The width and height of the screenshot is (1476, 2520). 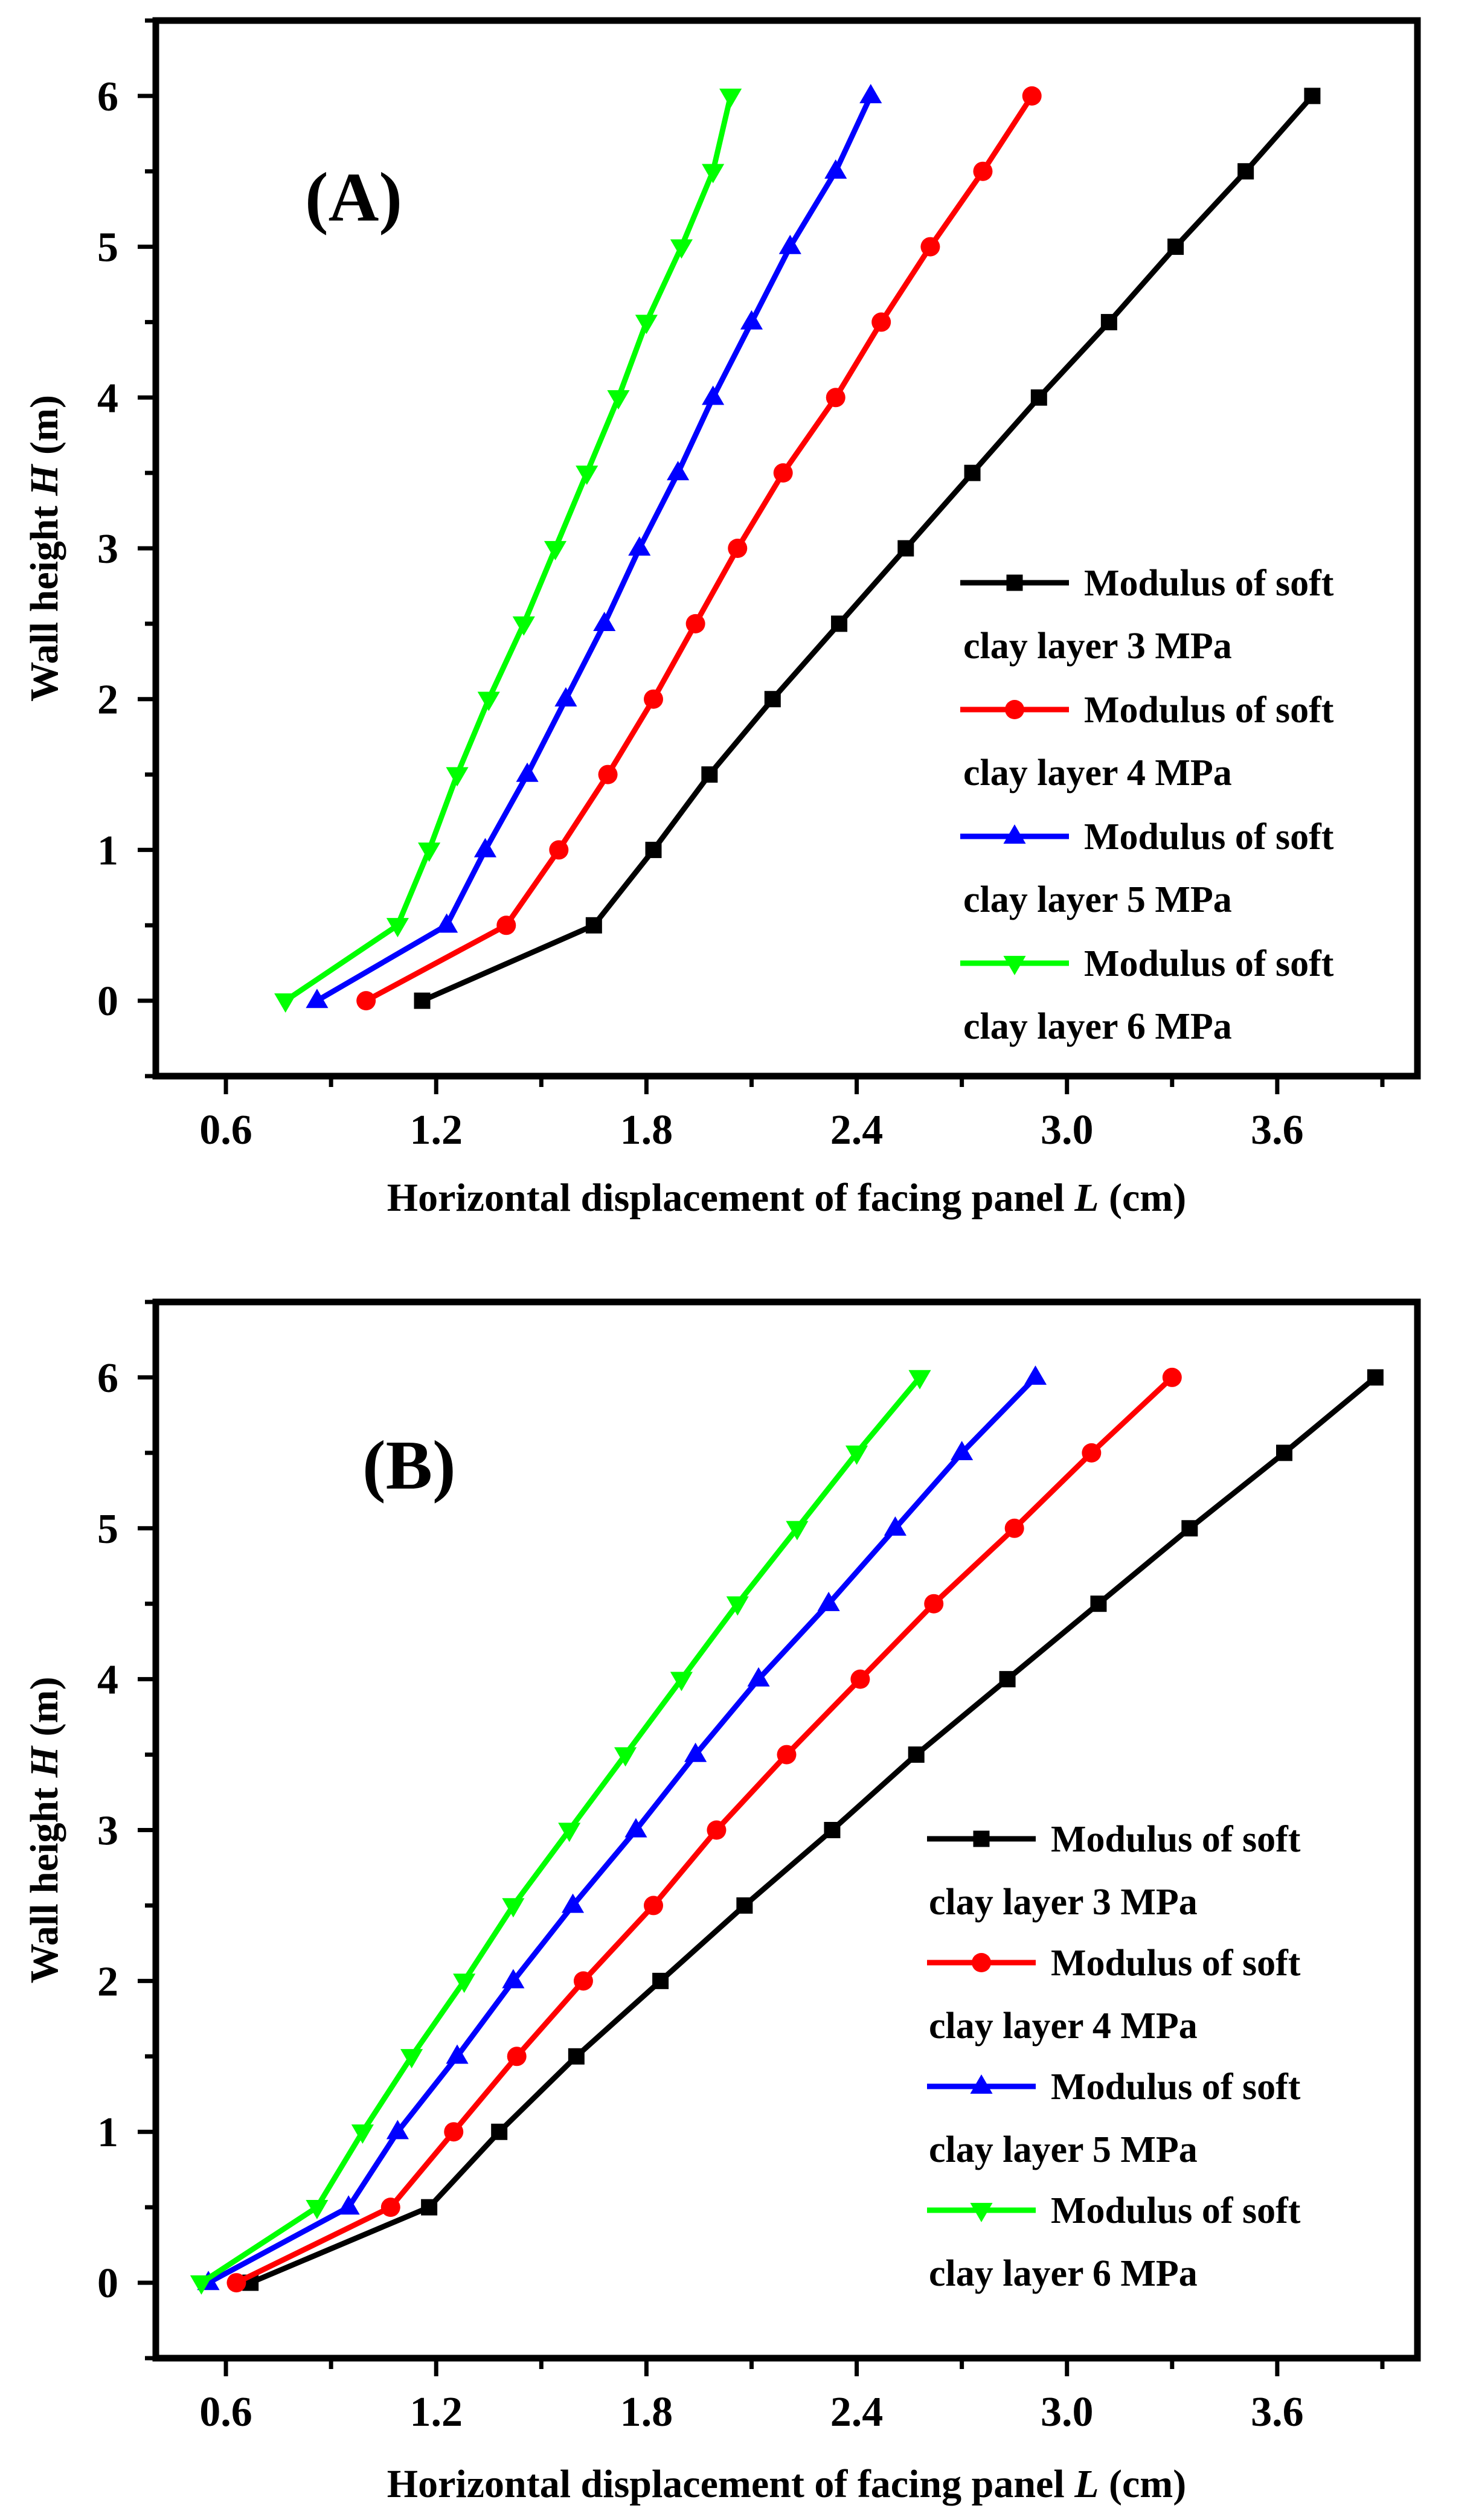 I want to click on x-tick-label: 3.0, so click(x=1067, y=2412).